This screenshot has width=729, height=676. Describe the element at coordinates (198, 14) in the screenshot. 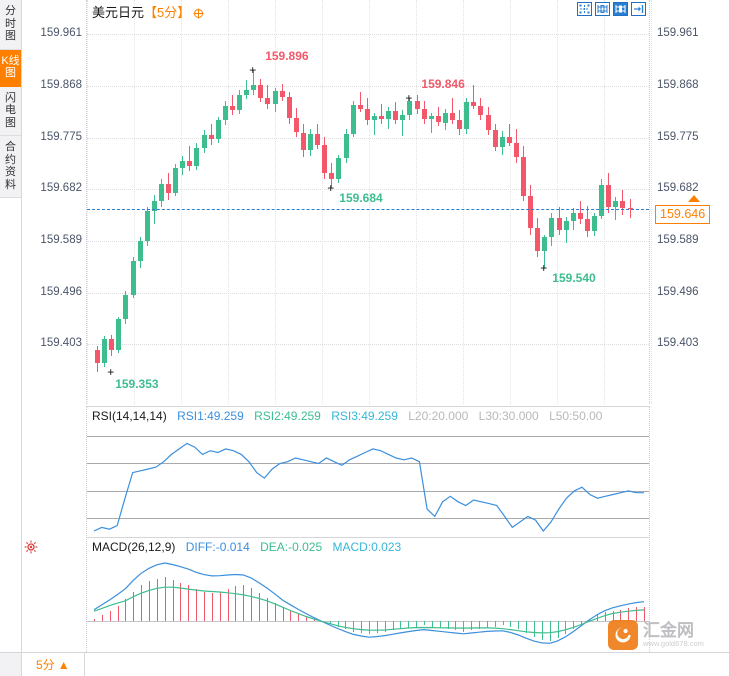

I see `crosshair-circle-icon` at that location.